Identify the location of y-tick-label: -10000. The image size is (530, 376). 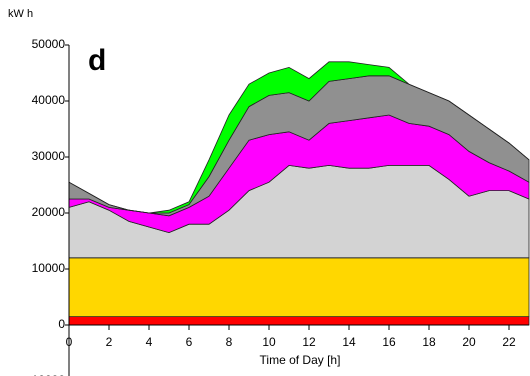
(47, 374).